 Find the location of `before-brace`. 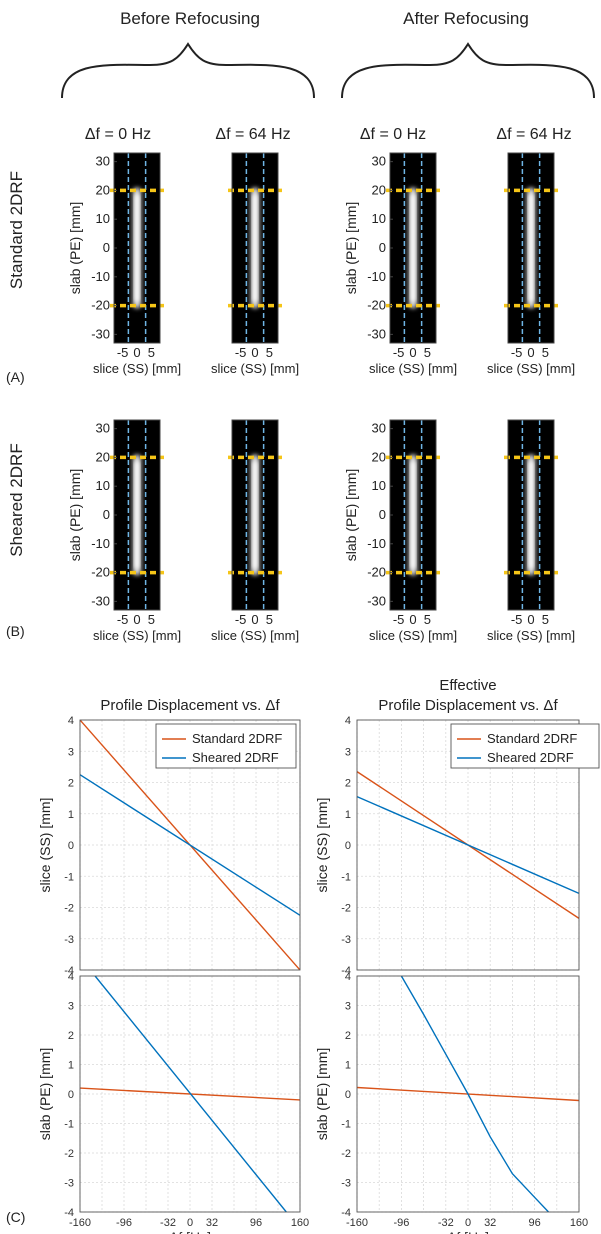

before-brace is located at coordinates (188, 70).